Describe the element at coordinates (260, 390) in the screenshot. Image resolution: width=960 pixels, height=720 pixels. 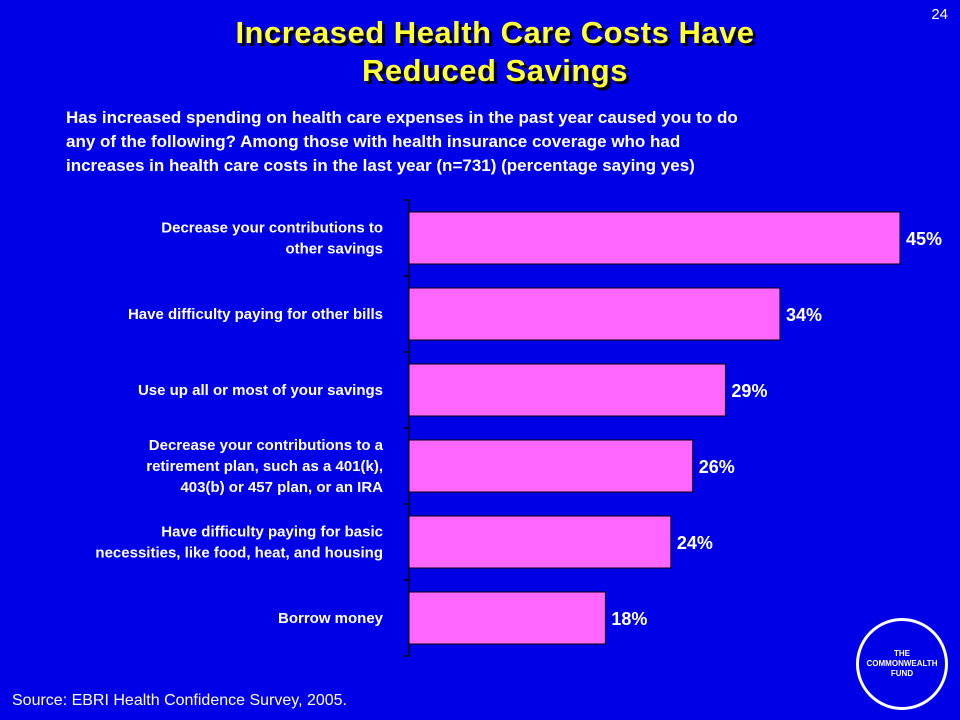
I see `category-label: Use up all or most of your savings` at that location.